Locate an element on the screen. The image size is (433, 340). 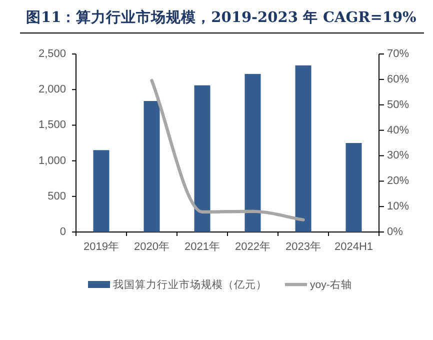
y2-tick-label: 0% is located at coordinates (395, 232).